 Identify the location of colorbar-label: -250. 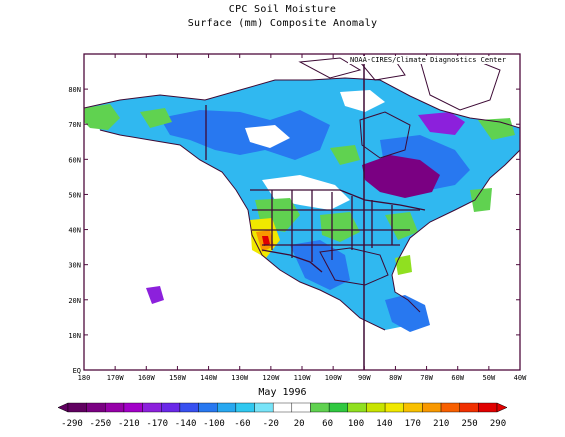
(101, 424).